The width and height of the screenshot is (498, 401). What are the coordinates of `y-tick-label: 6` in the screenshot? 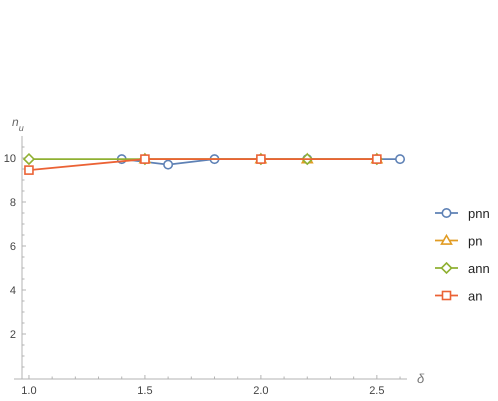 It's located at (13, 247).